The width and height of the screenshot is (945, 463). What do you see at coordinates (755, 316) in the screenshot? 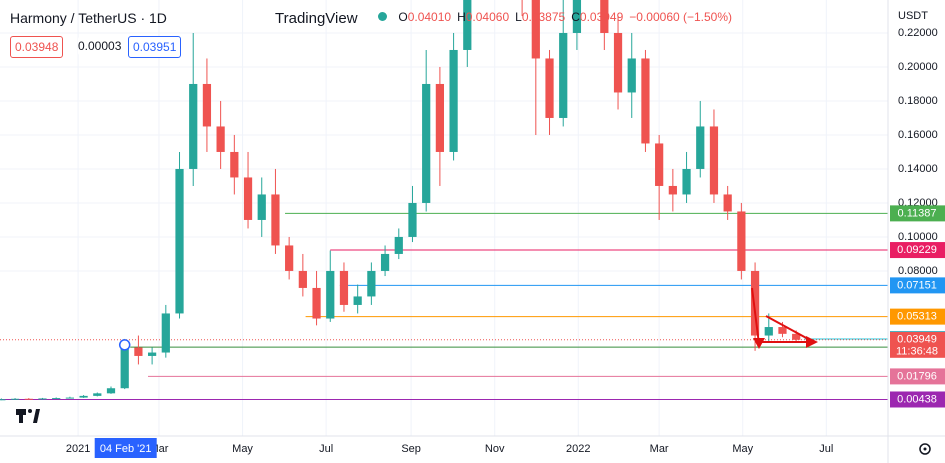
I see `arrow` at bounding box center [755, 316].